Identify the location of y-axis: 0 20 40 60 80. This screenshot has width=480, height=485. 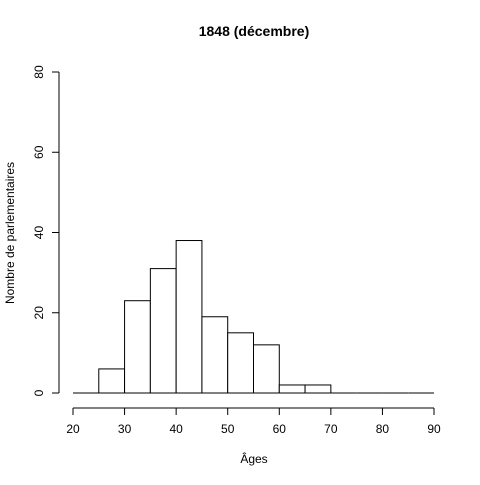
(46, 230).